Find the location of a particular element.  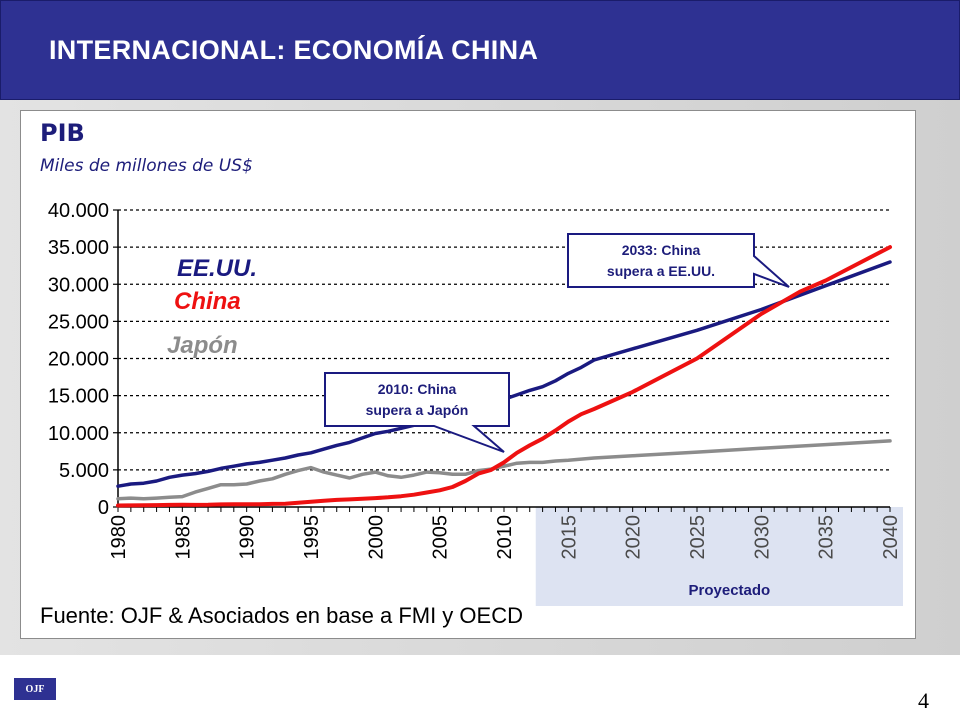

chart-title: PIB is located at coordinates (62, 133).